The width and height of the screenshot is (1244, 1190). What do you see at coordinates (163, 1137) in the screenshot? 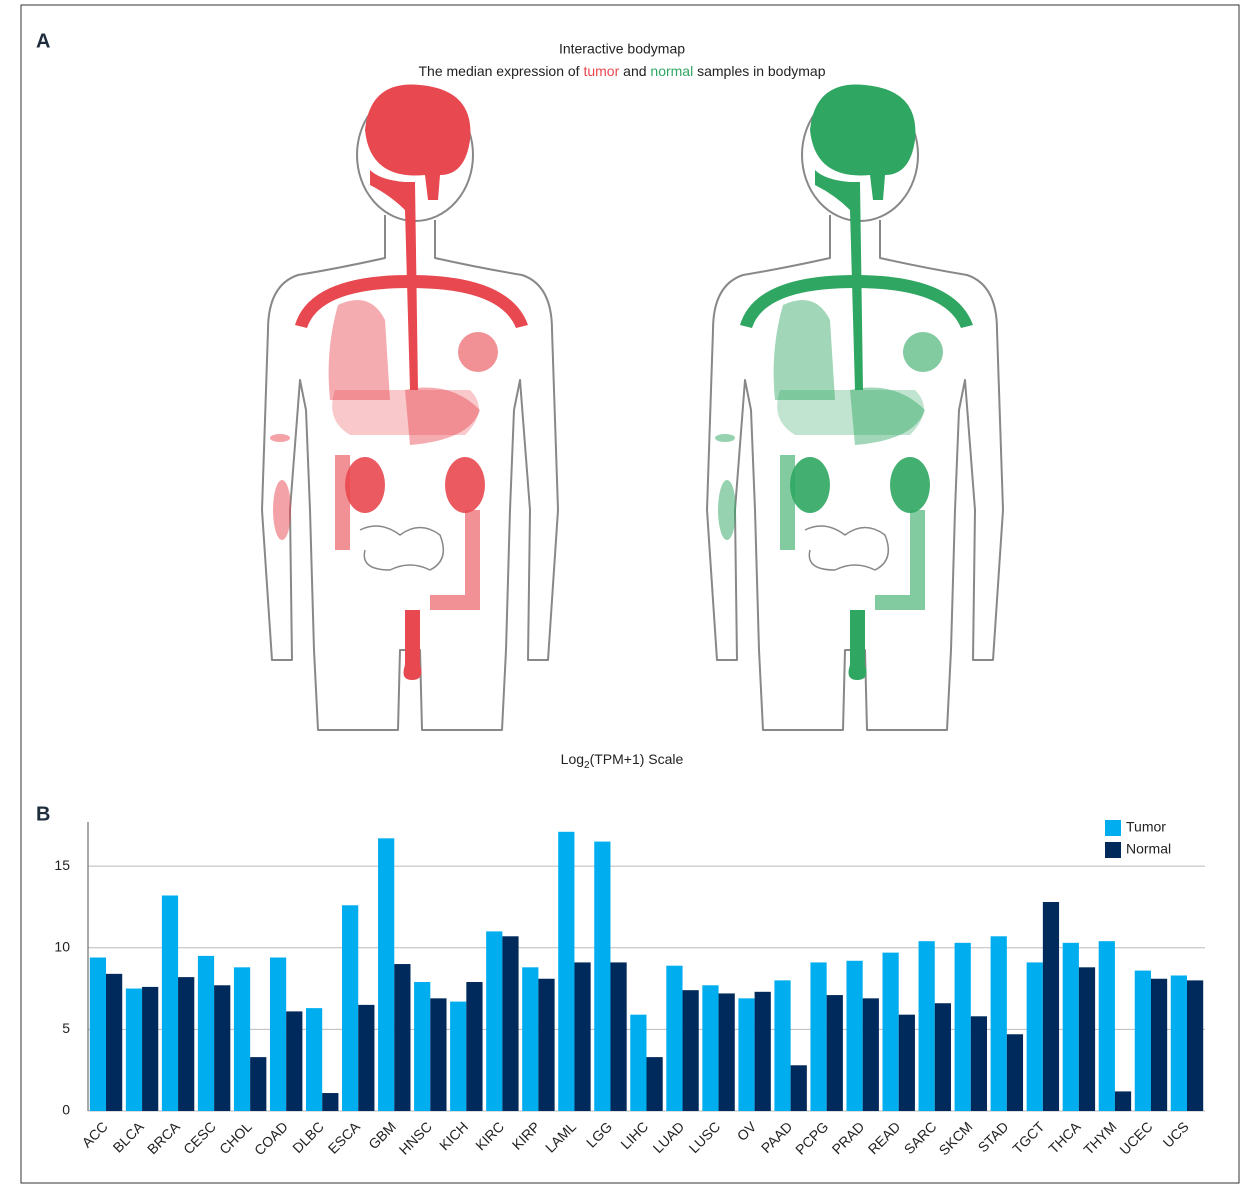
I see `x-tick-label: BRCA` at bounding box center [163, 1137].